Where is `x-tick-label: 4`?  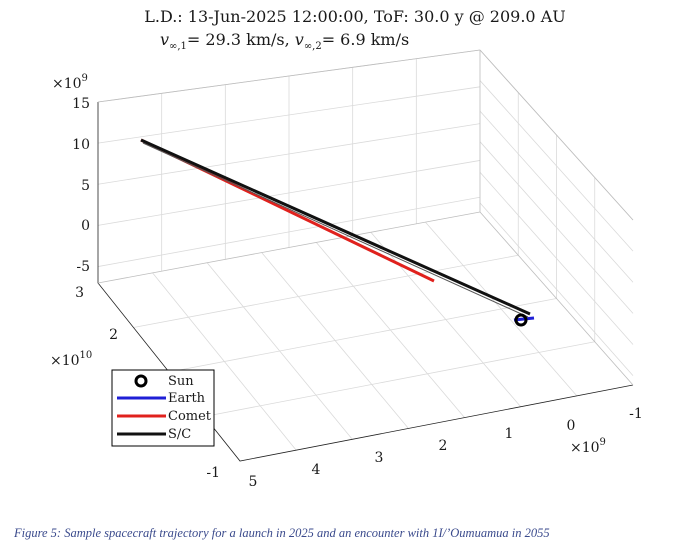
x-tick-label: 4 is located at coordinates (316, 470).